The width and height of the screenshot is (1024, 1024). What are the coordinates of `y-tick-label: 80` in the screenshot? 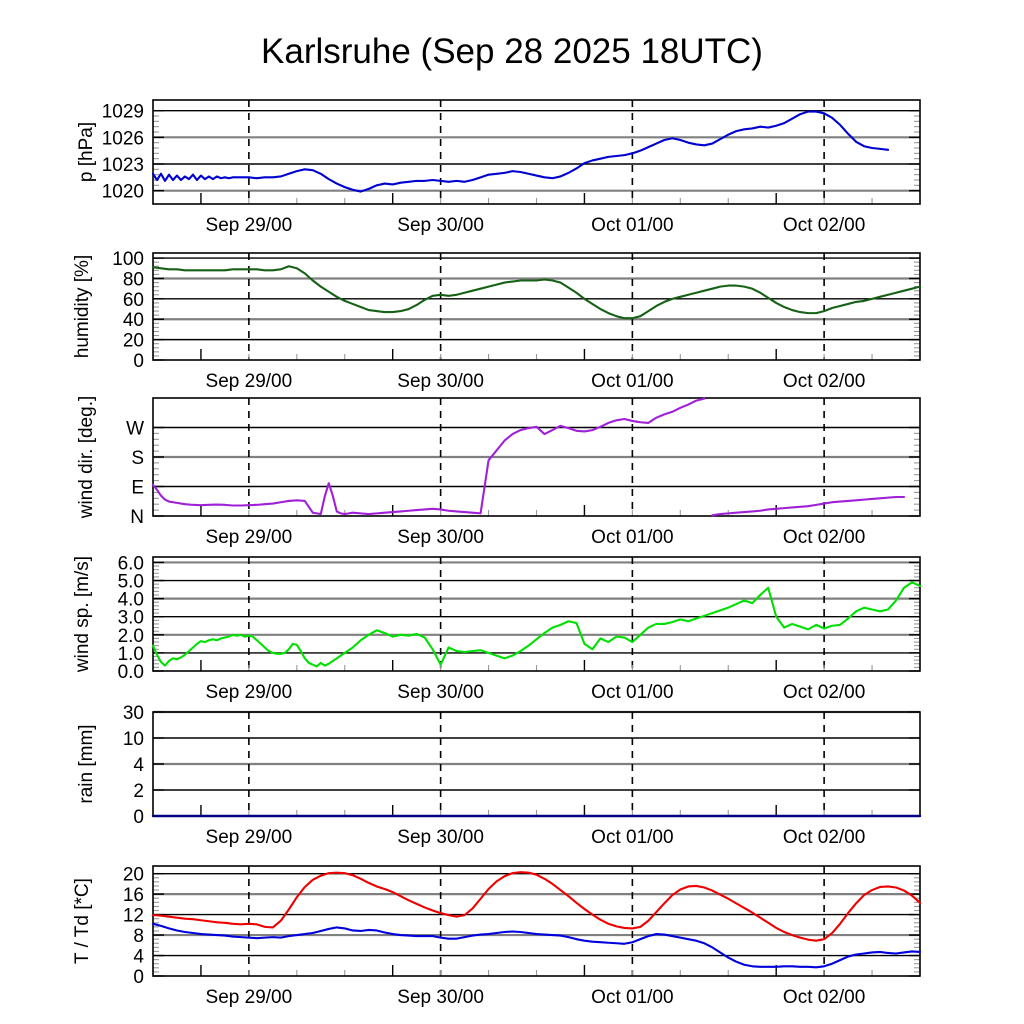 It's located at (133, 279).